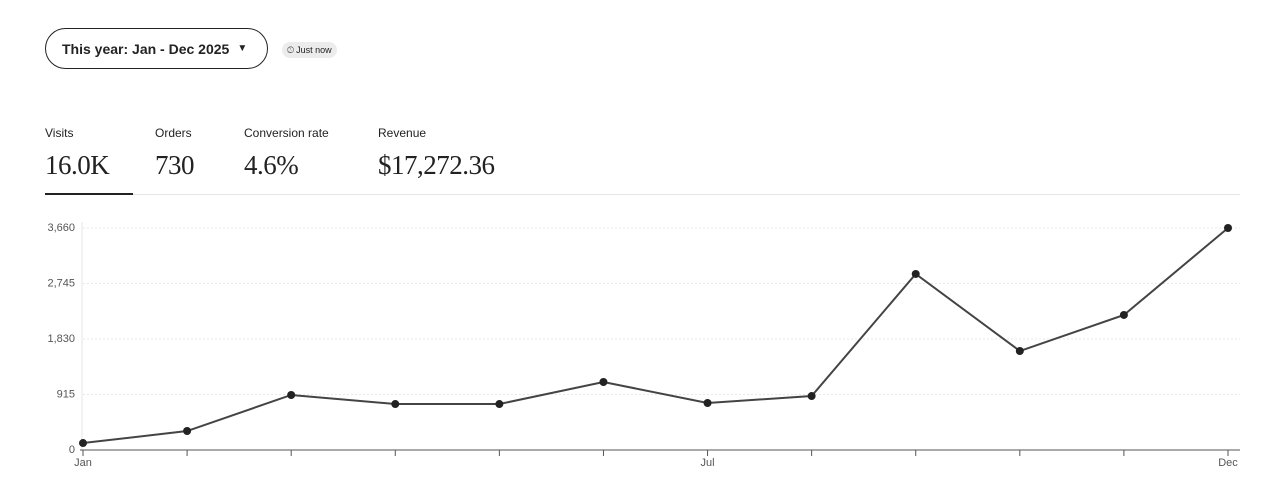  What do you see at coordinates (314, 50) in the screenshot?
I see `updated-text: Just now` at bounding box center [314, 50].